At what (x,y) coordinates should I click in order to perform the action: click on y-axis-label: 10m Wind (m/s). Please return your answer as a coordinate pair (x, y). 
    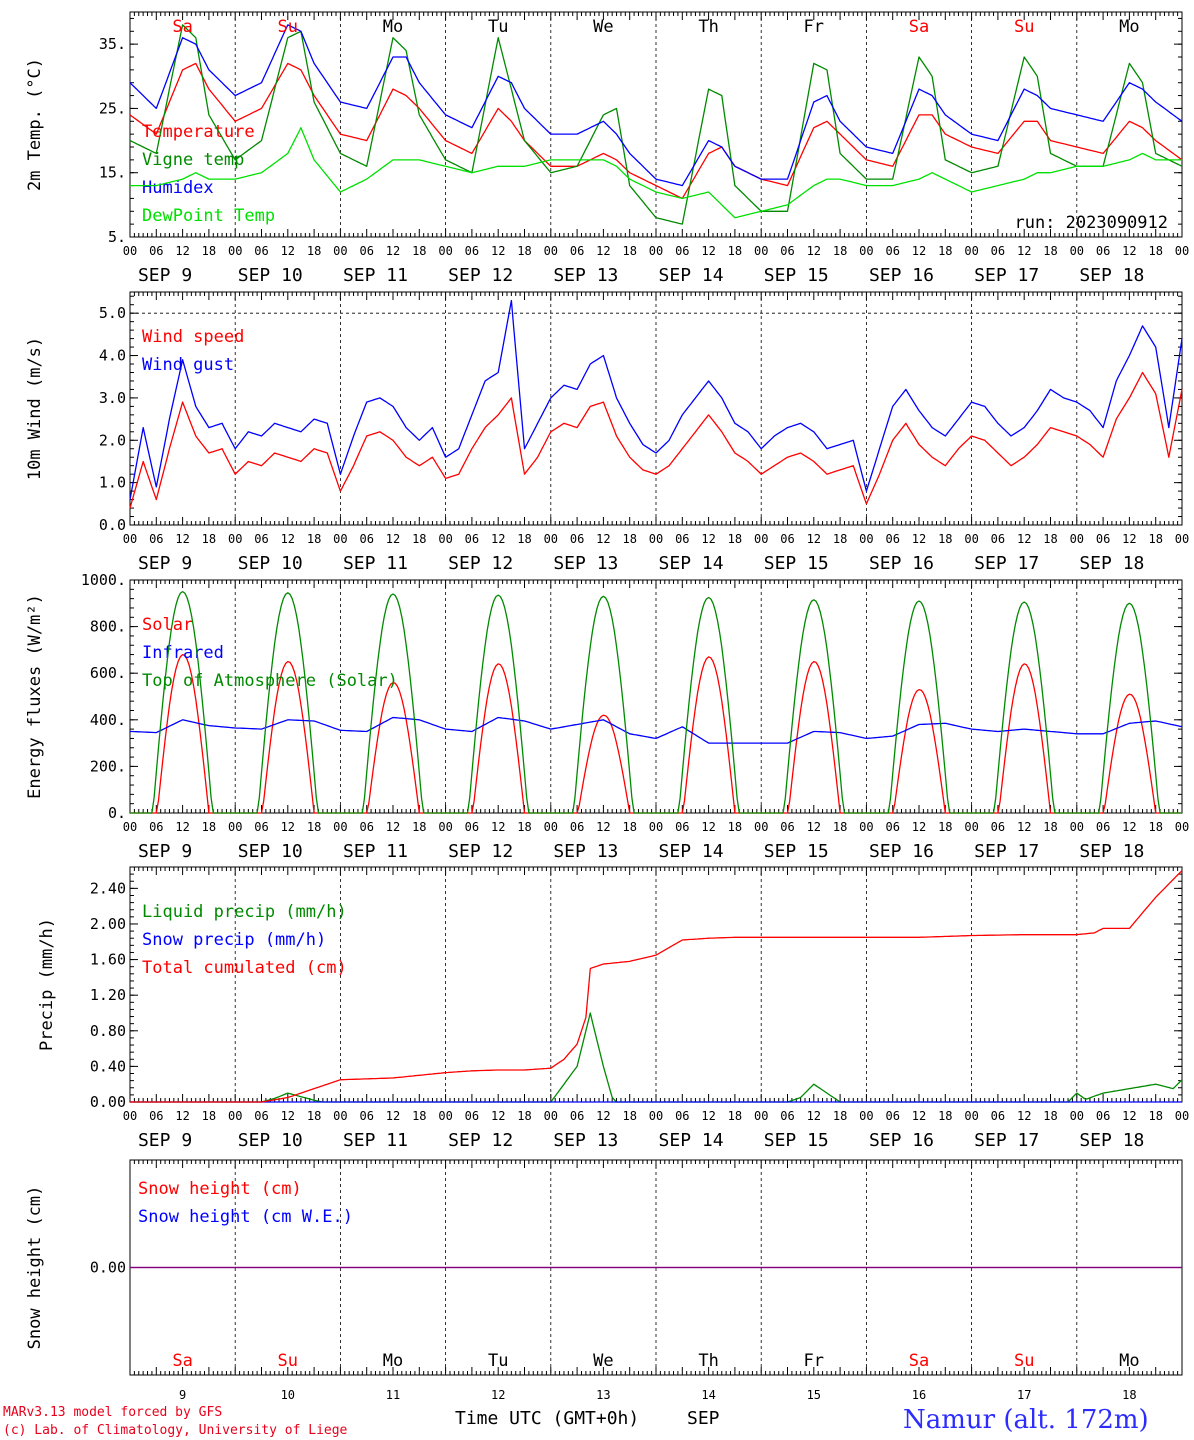
    Looking at the image, I should click on (35, 408).